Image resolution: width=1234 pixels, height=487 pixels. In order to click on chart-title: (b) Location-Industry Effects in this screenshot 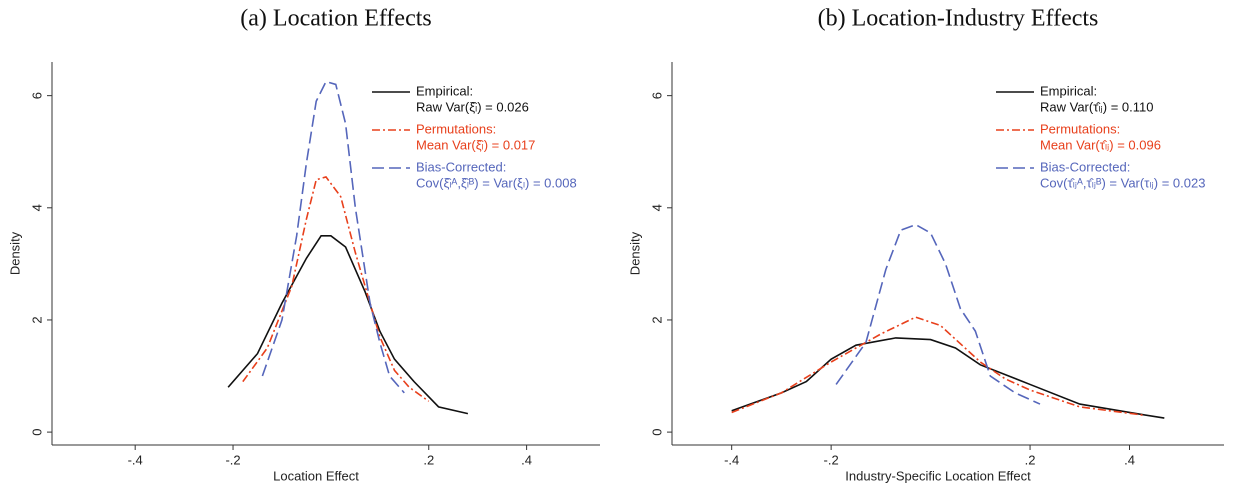, I will do `click(958, 19)`.